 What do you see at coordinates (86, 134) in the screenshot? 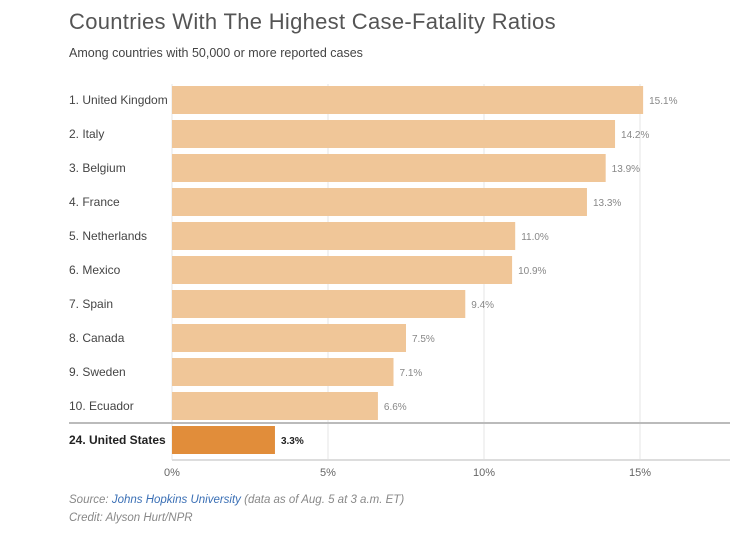
I see `category-label: 2. Italy` at bounding box center [86, 134].